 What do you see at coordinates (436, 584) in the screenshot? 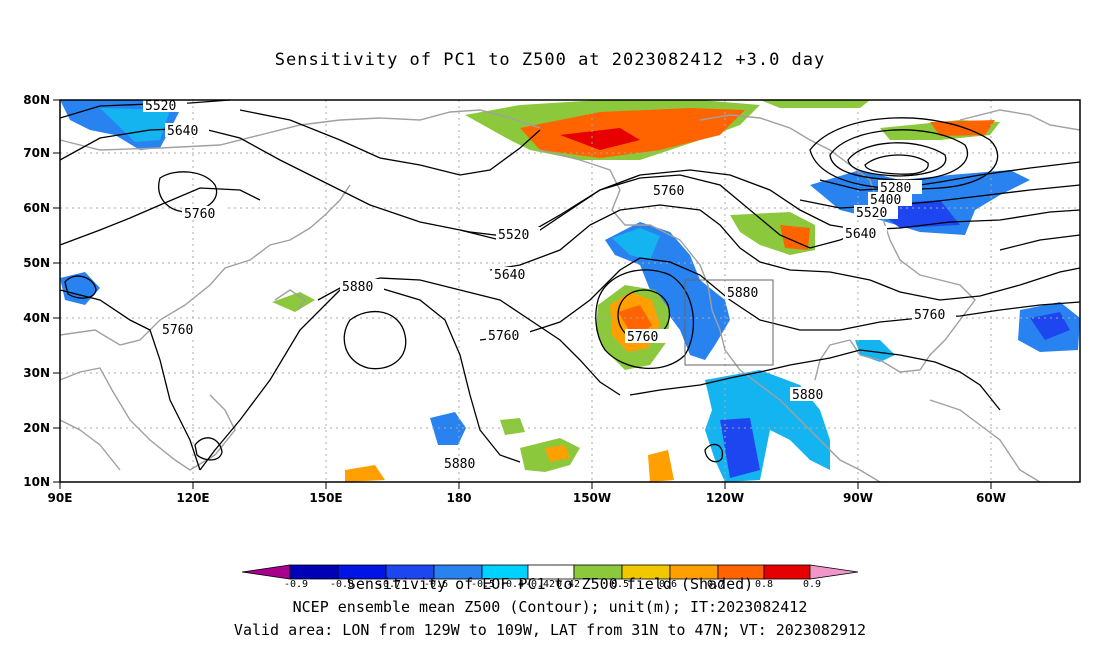
I see `colorbar-tick: -0.6` at bounding box center [436, 584].